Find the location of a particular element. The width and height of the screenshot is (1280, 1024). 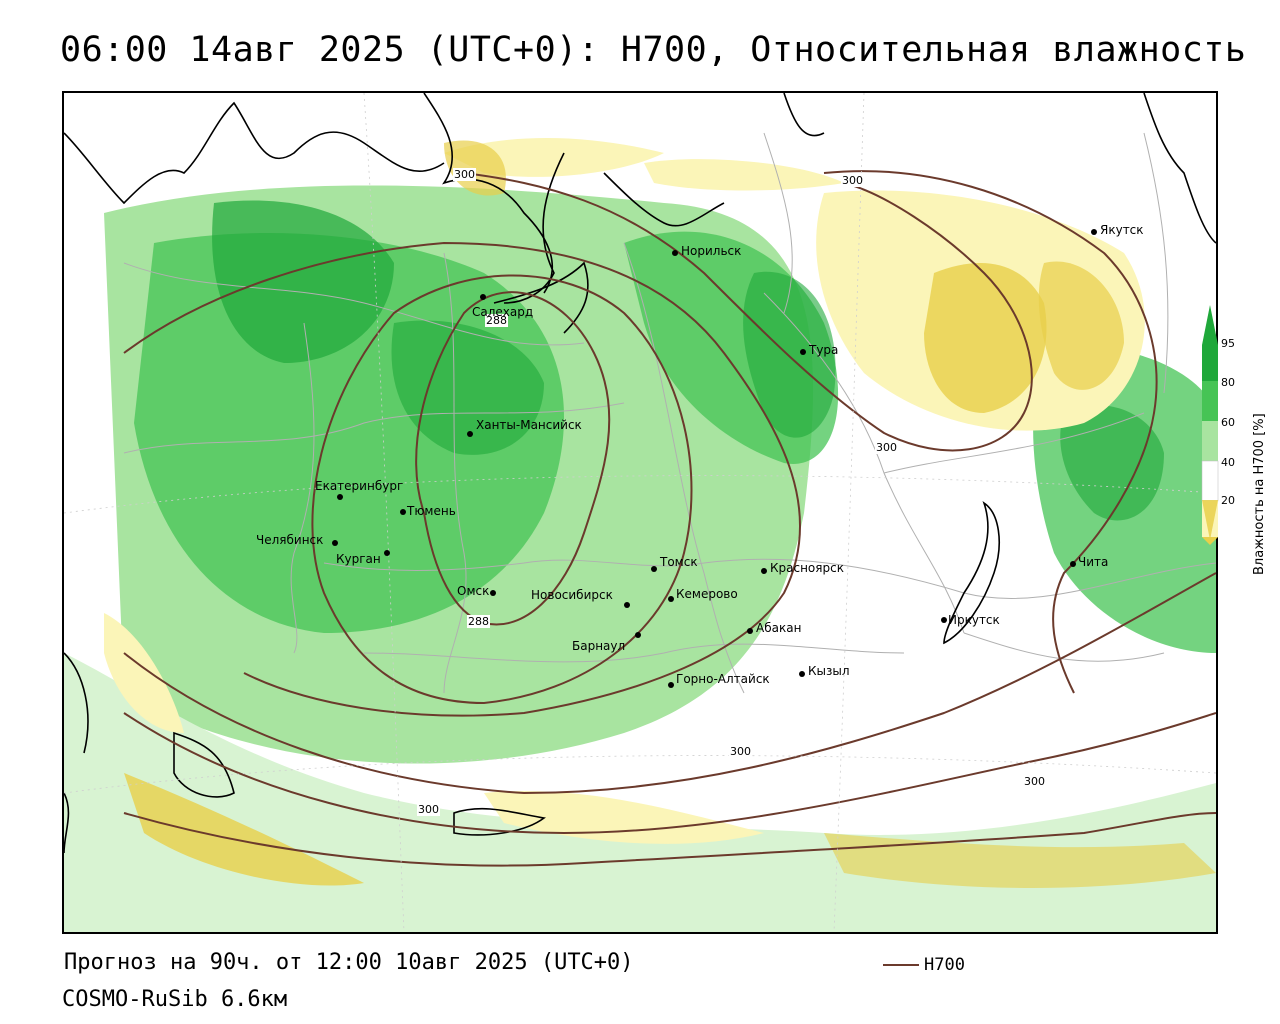

city-label-novosibirsk: Новосибирск is located at coordinates (572, 595).